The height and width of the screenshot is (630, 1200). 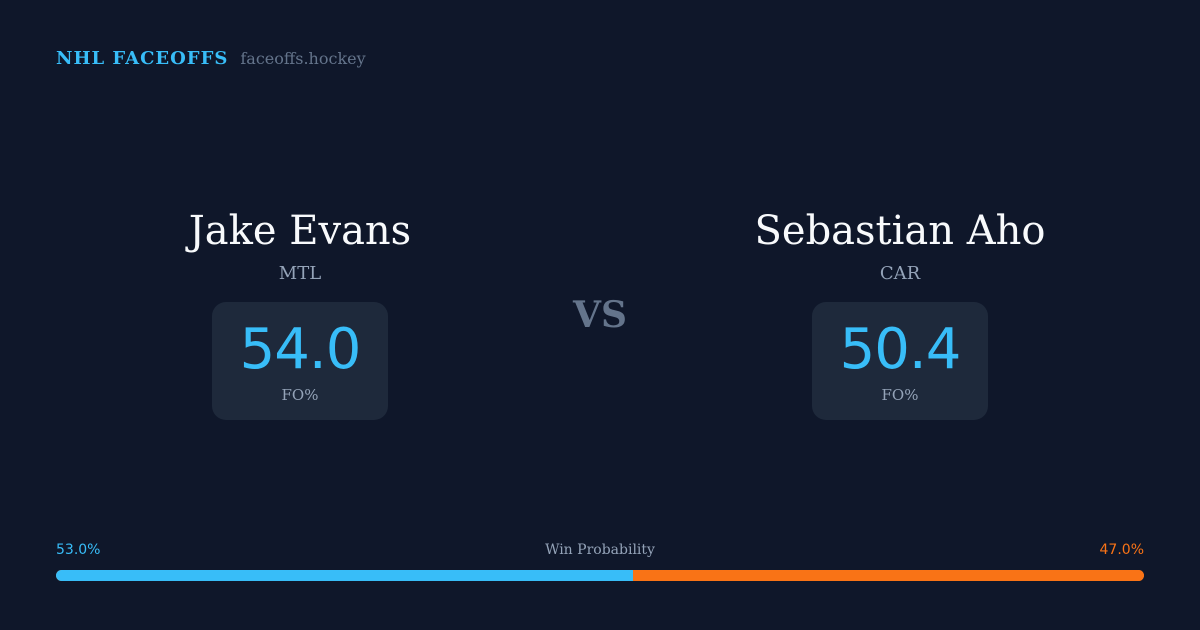 I want to click on fo-stat-card: 54.0 FO%, so click(x=300, y=361).